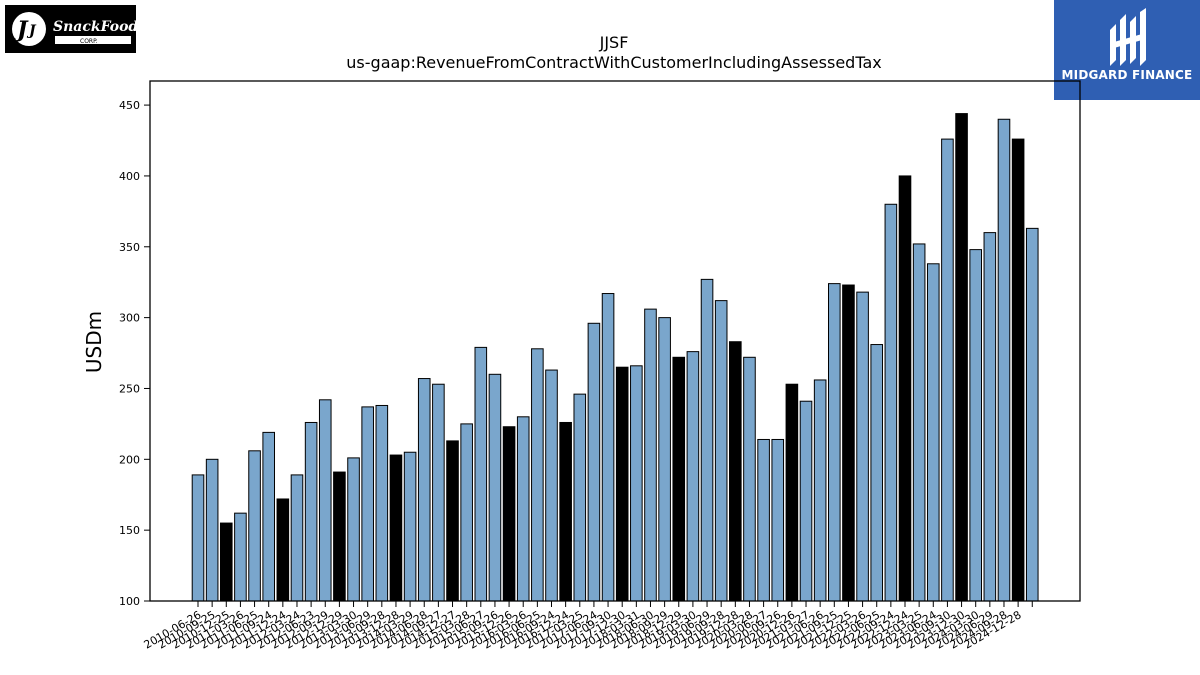  I want to click on svg-text: SnackFoods, so click(94, 27).